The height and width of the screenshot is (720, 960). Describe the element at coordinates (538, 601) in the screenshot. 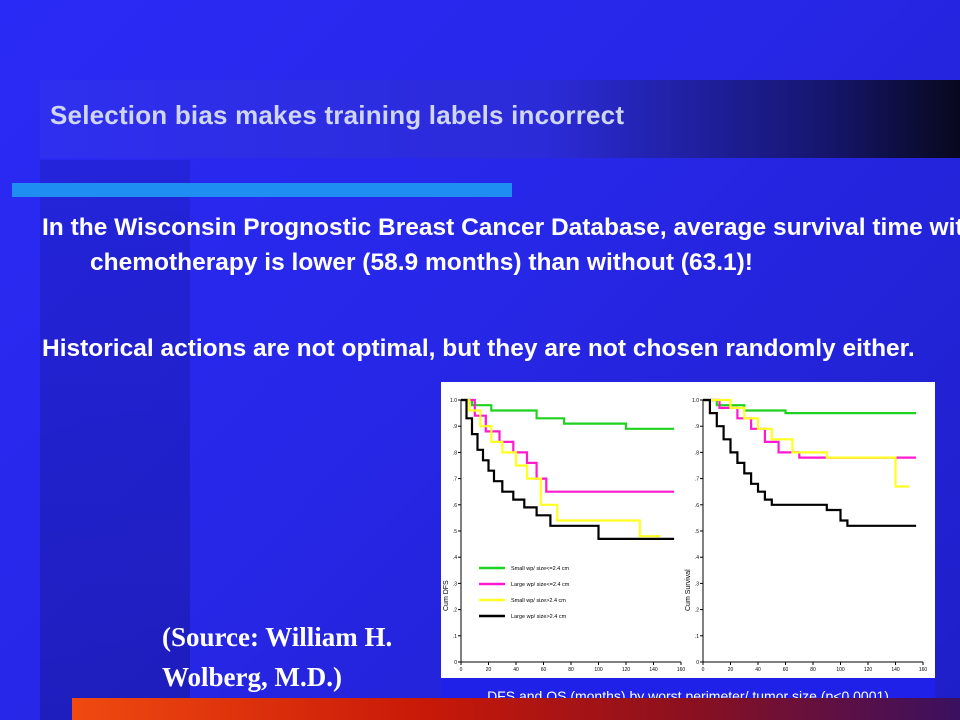

I see `legend-label: Small wp/ size>2.4 cm` at that location.